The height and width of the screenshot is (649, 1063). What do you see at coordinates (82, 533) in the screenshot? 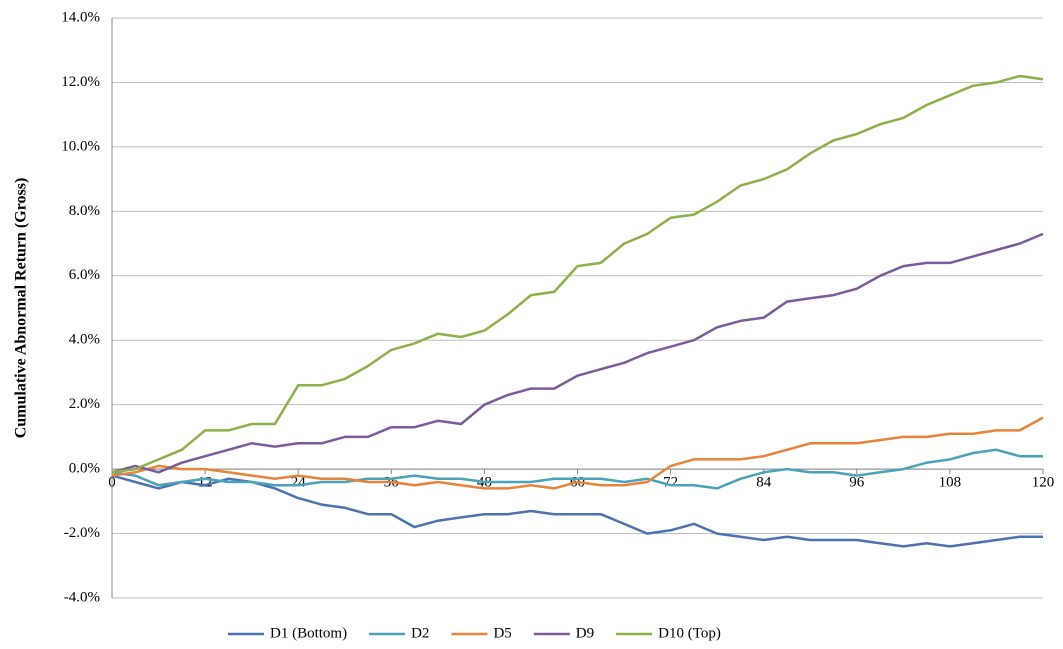
I see `y-tick-label: -2.0%` at bounding box center [82, 533].